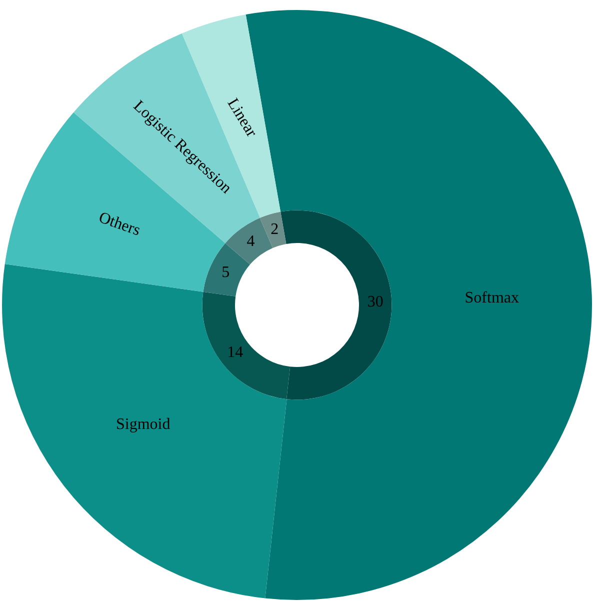  Describe the element at coordinates (375, 302) in the screenshot. I see `data-label: 30` at that location.